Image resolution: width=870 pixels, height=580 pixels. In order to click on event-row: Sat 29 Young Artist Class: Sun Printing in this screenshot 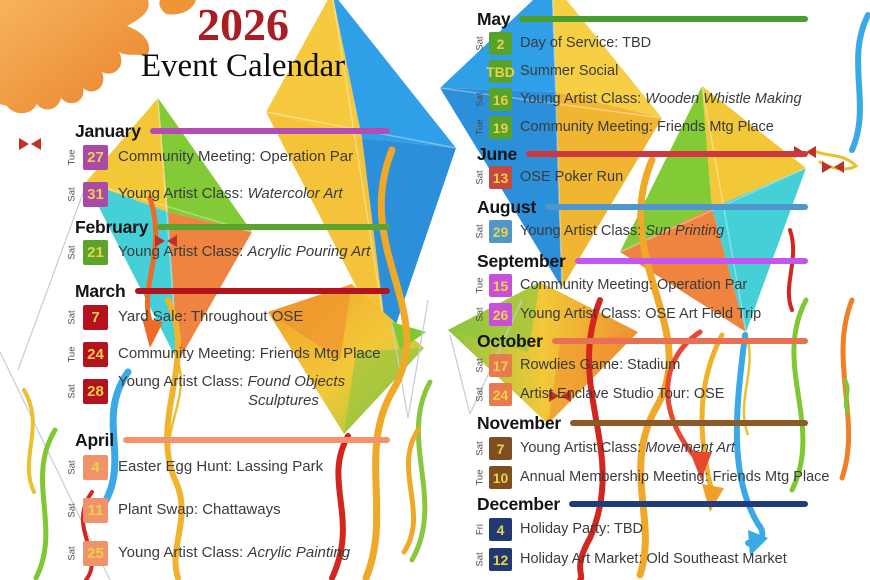, I will do `click(641, 231)`.